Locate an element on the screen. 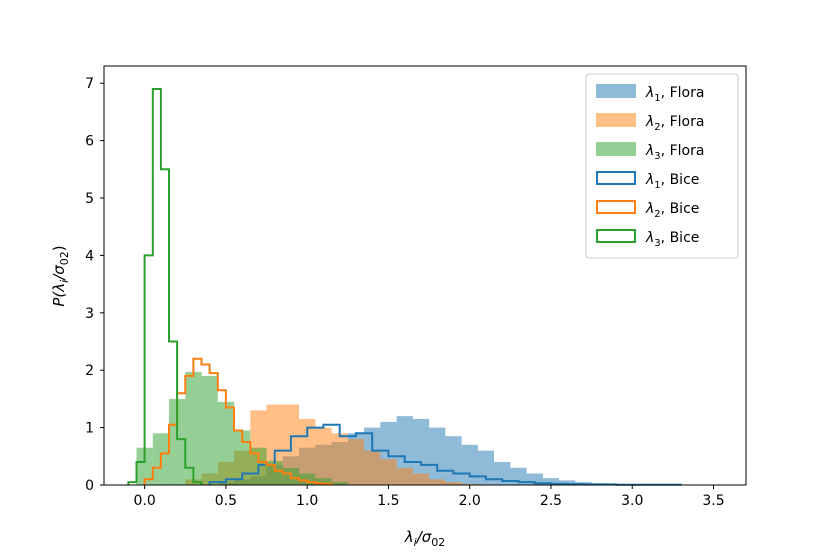  y-tick-label: 6 is located at coordinates (89, 142).